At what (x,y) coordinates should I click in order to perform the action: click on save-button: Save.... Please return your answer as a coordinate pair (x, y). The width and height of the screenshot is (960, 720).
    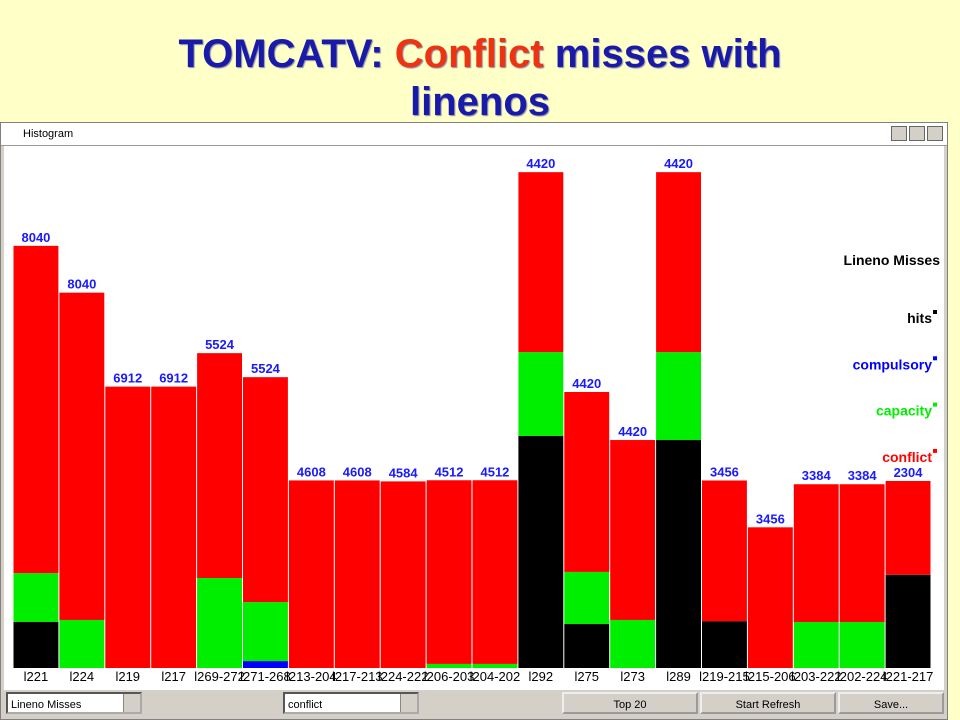
    Looking at the image, I should click on (891, 703).